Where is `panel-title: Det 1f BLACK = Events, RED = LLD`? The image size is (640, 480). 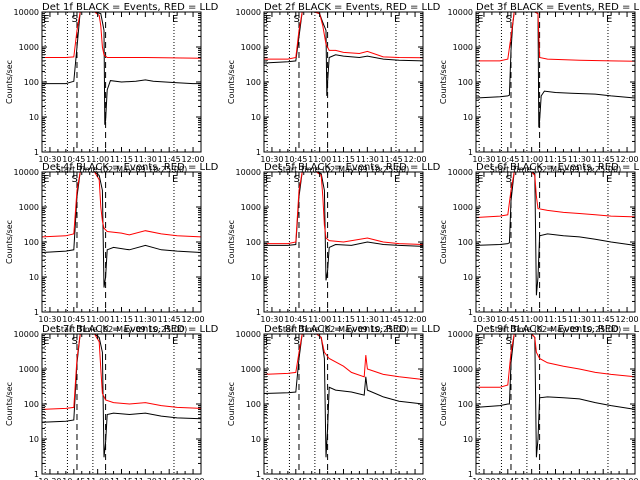
panel-title: Det 1f BLACK = Events, RED = LLD is located at coordinates (130, 7).